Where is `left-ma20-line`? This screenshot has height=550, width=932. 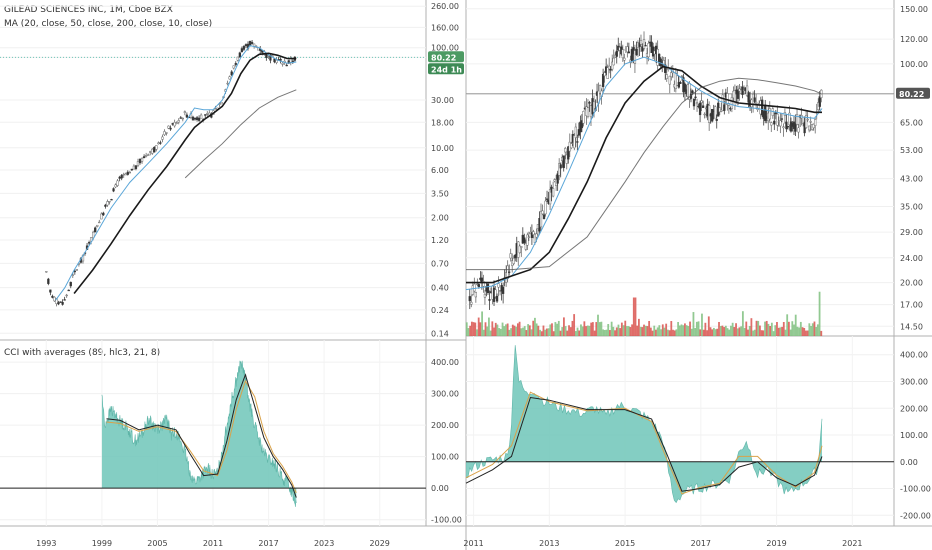 left-ma20-line is located at coordinates (176, 173).